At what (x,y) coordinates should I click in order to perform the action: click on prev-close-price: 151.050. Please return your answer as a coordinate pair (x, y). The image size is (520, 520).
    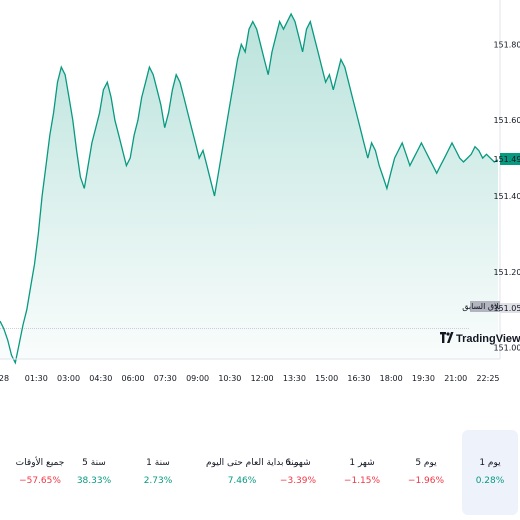
    Looking at the image, I should click on (506, 308).